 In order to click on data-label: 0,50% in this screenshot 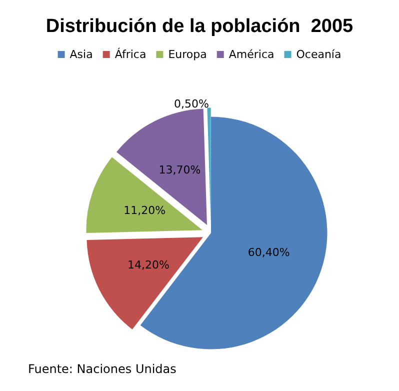, I will do `click(191, 103)`.